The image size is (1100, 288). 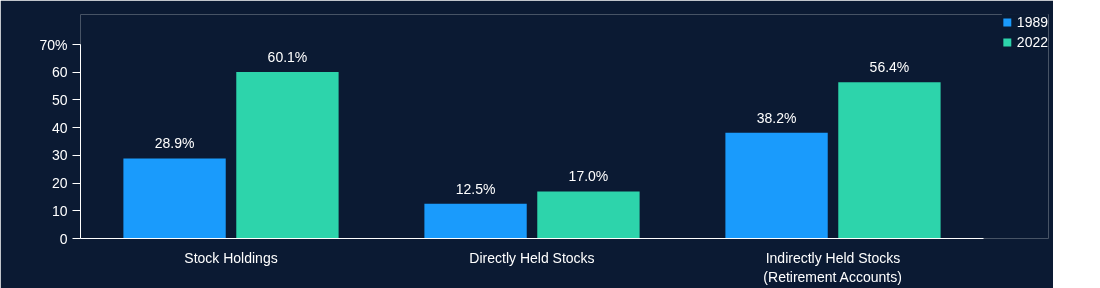 I want to click on y-tick-label: 40, so click(x=59, y=127).